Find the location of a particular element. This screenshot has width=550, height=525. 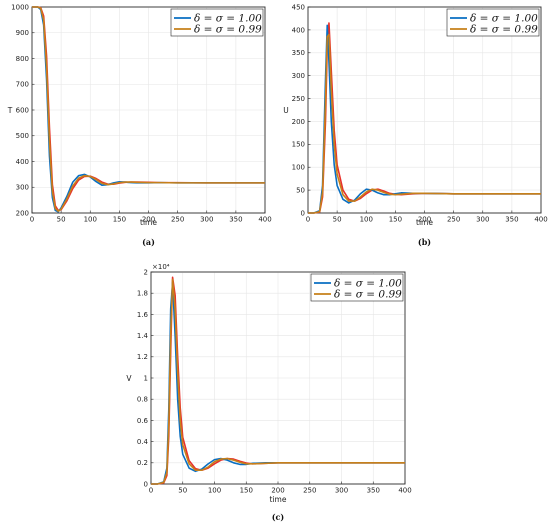

y-tick-label: 0.6 is located at coordinates (143, 421).